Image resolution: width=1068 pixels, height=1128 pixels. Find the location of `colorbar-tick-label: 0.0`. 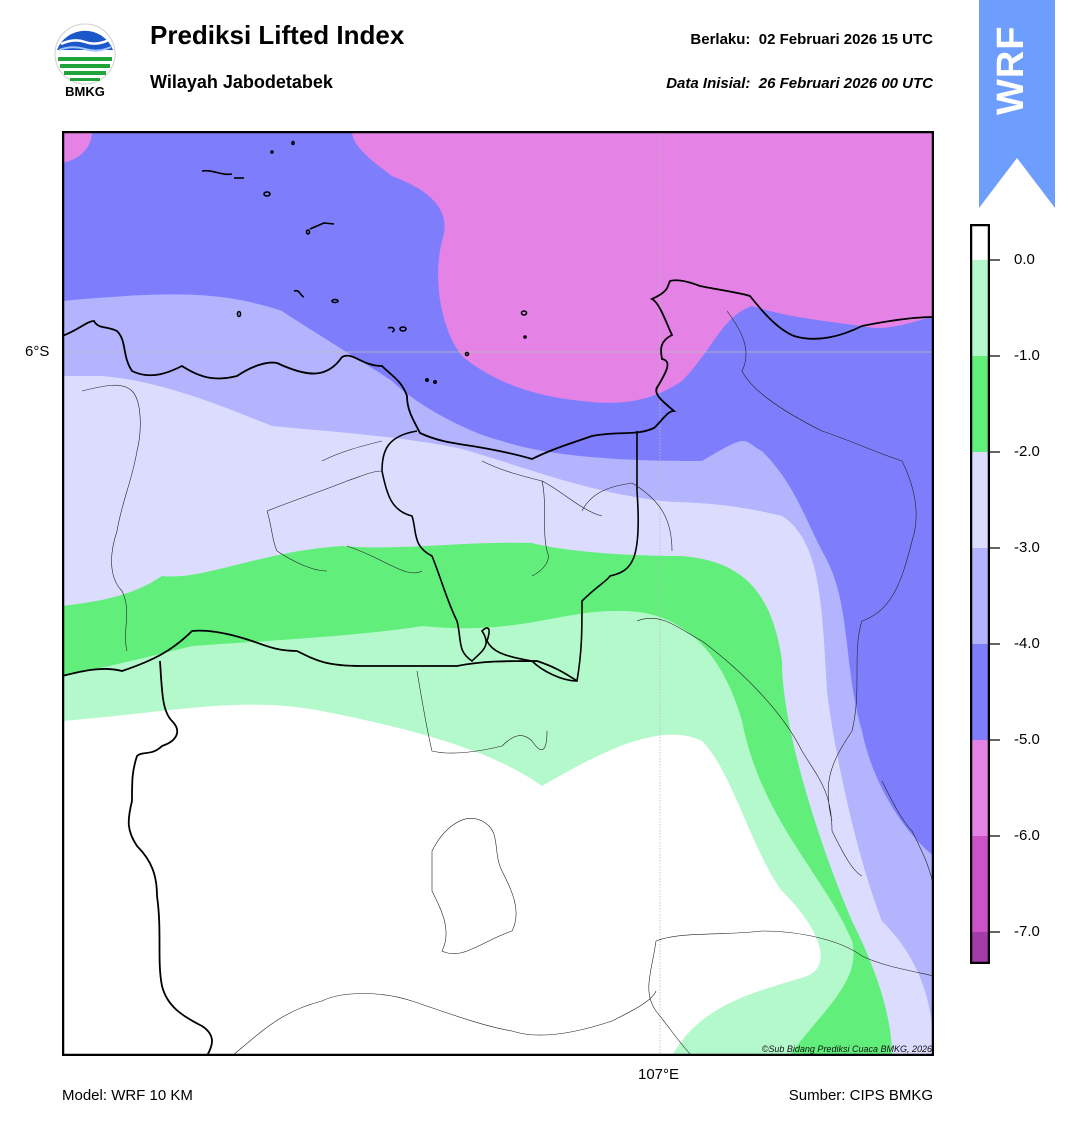

colorbar-tick-label: 0.0 is located at coordinates (1024, 259).